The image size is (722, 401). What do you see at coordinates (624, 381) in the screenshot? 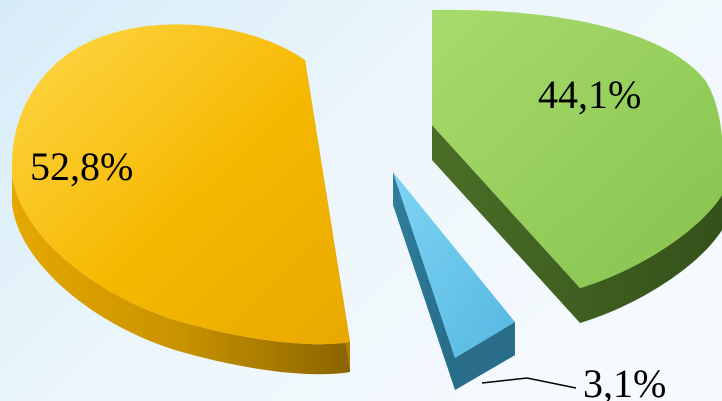
I see `slice-label-3: 3,1%` at bounding box center [624, 381].